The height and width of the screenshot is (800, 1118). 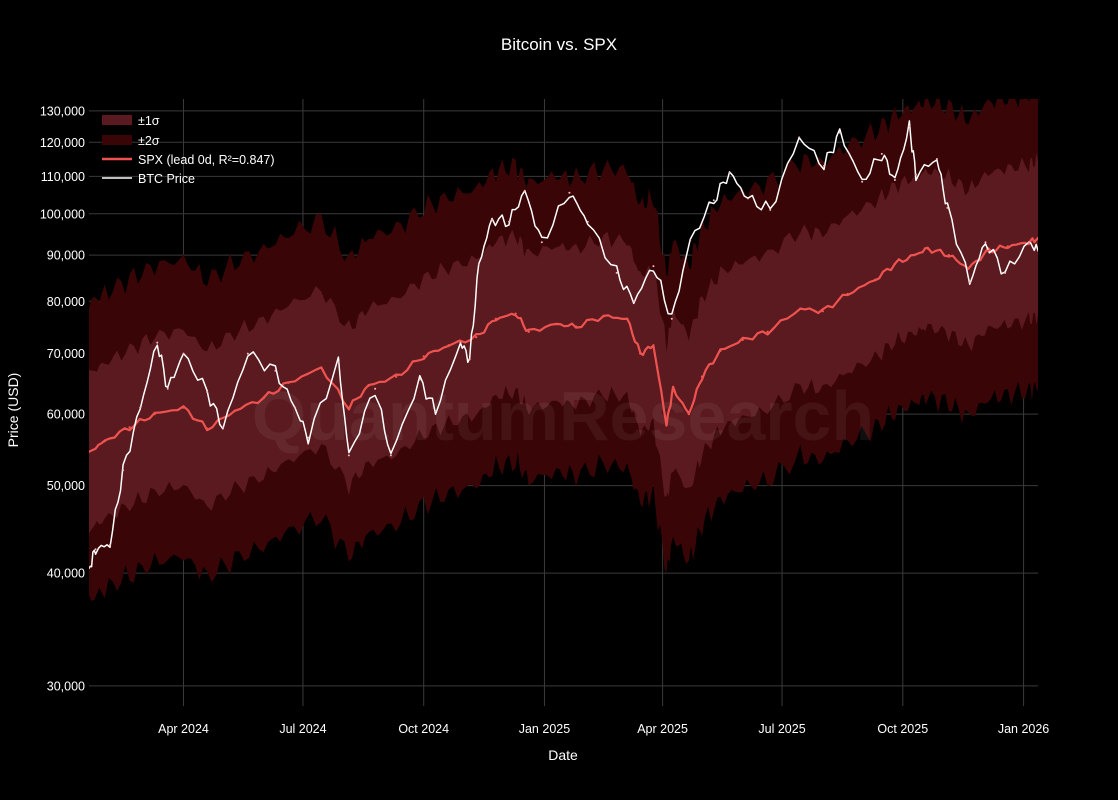 I want to click on x-tick-label: Jan 2025, so click(x=544, y=729).